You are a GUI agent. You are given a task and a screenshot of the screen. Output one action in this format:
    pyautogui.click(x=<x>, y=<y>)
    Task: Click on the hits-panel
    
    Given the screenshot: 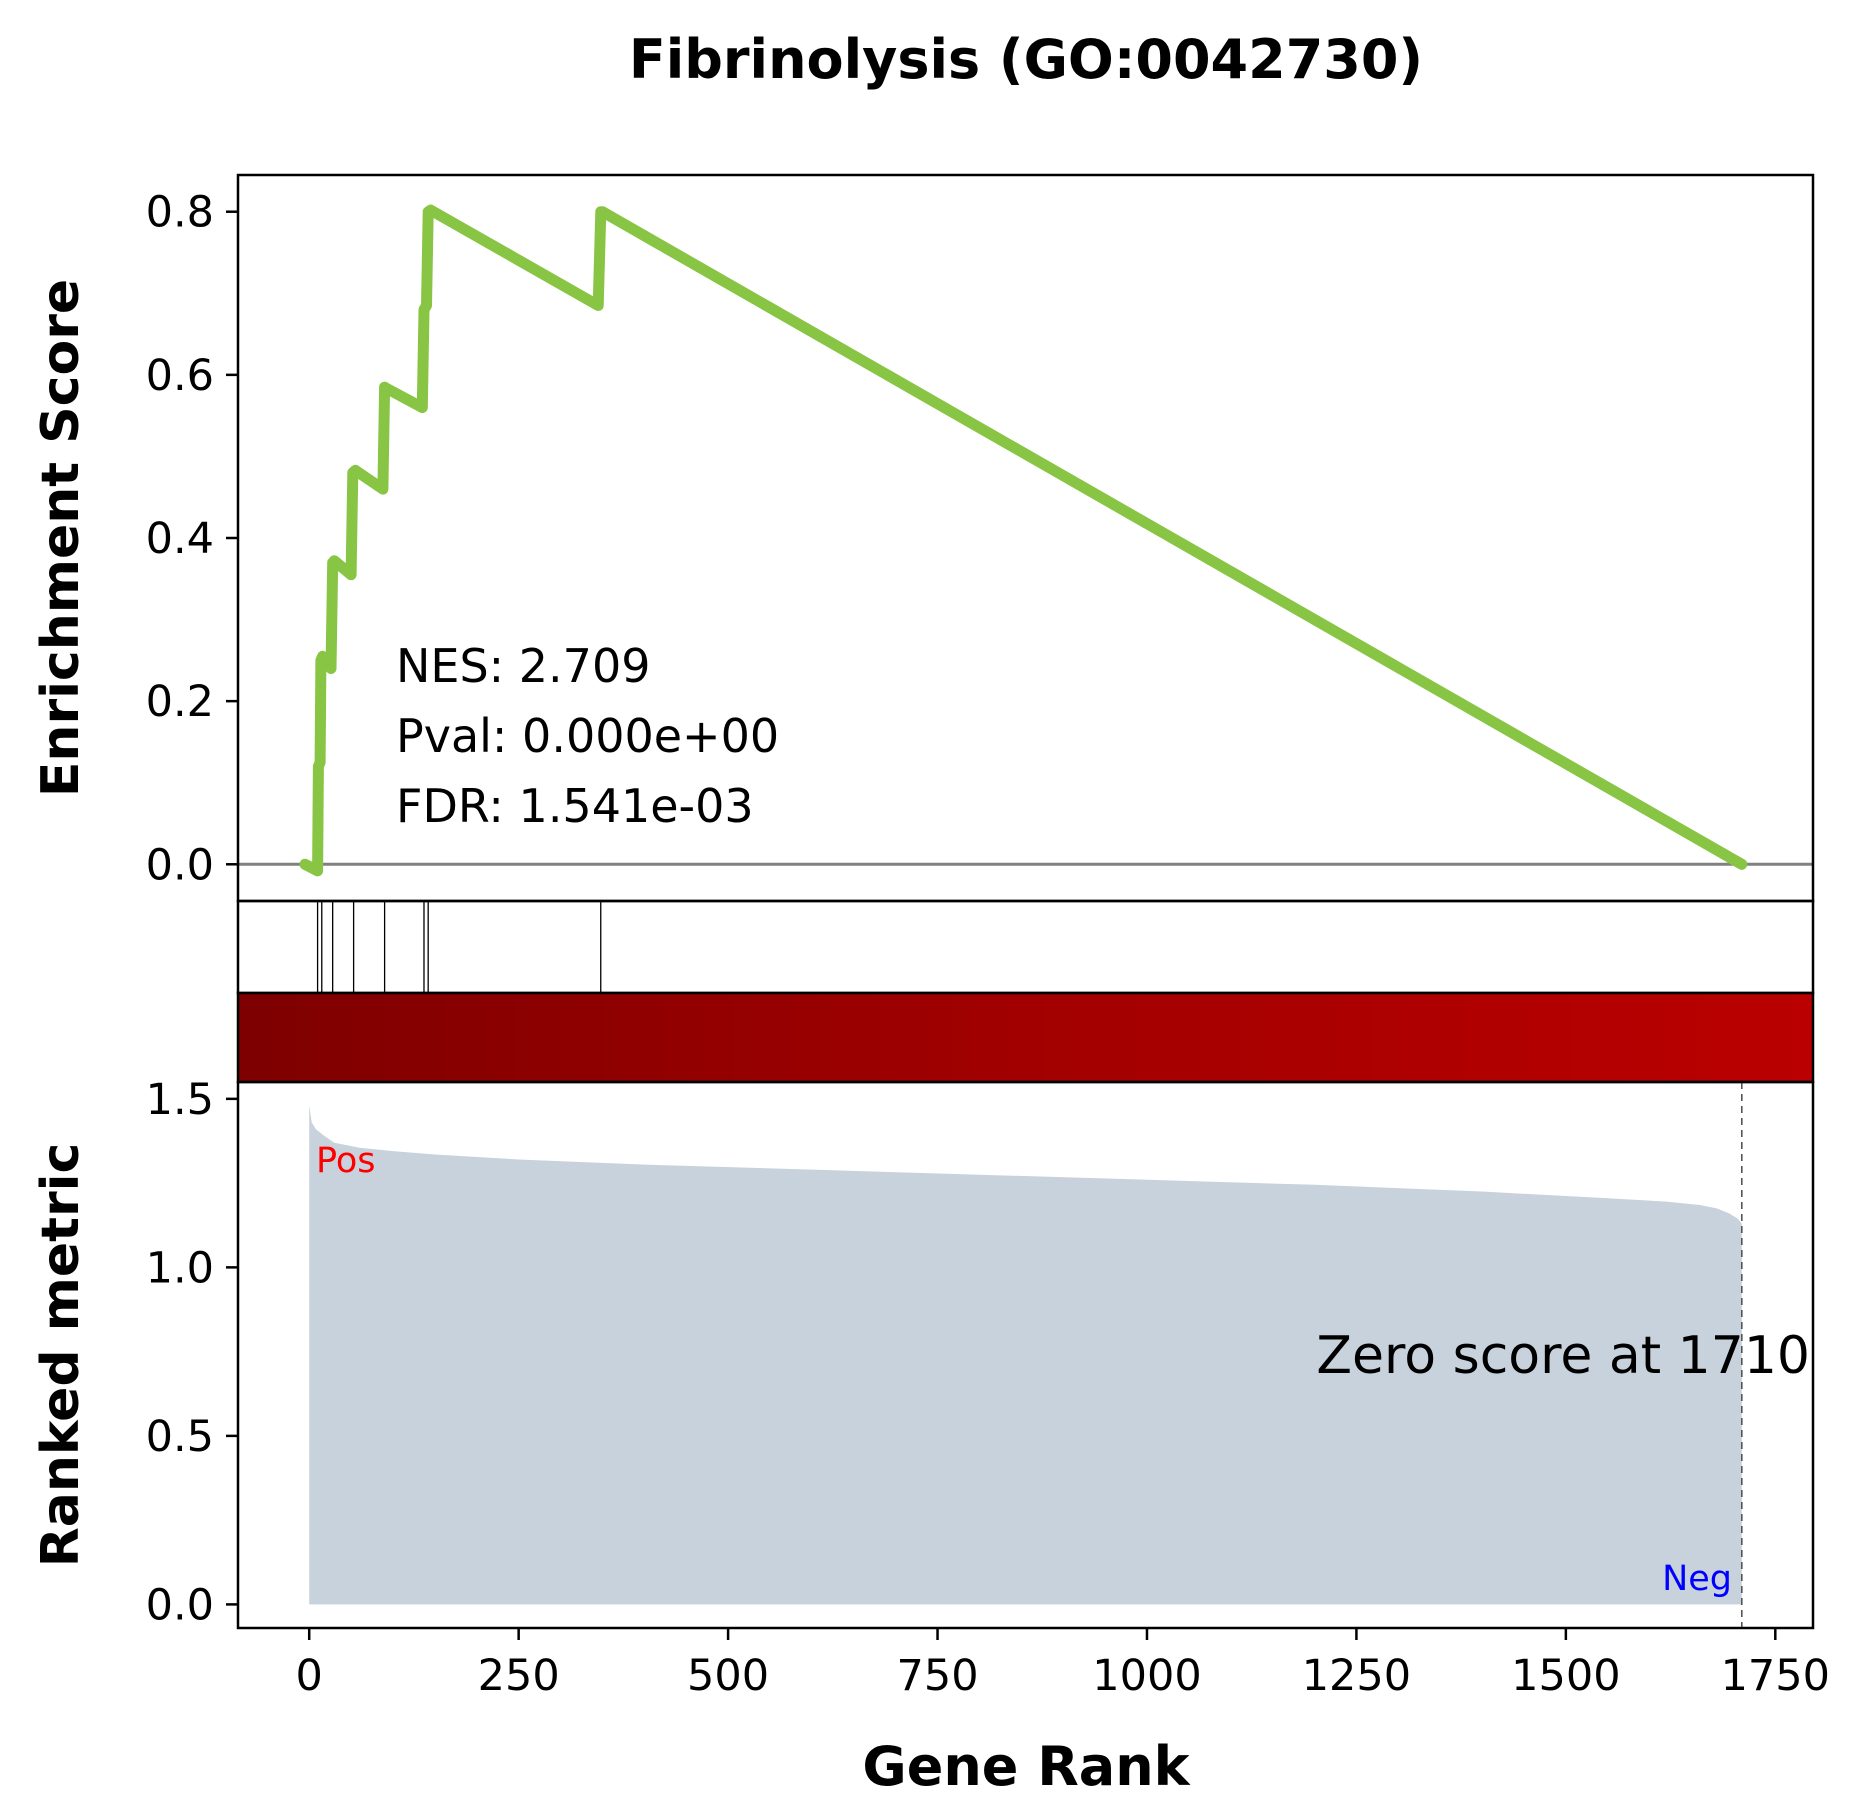 What is the action you would take?
    pyautogui.click(x=1025, y=947)
    